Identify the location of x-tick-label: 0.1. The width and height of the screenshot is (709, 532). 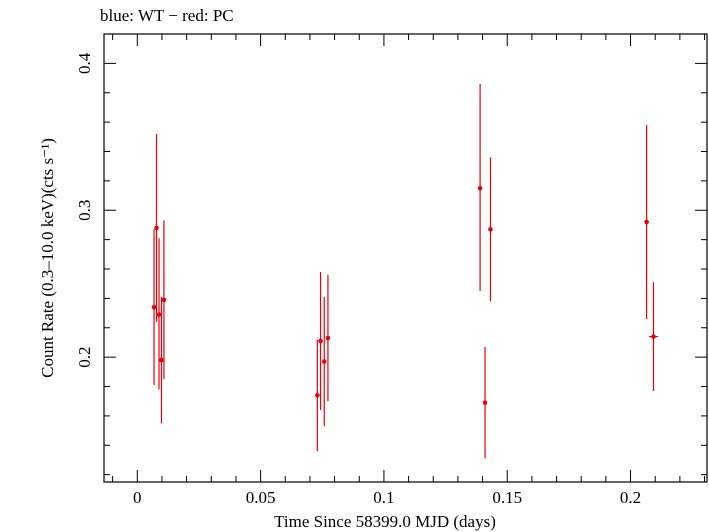
(383, 497).